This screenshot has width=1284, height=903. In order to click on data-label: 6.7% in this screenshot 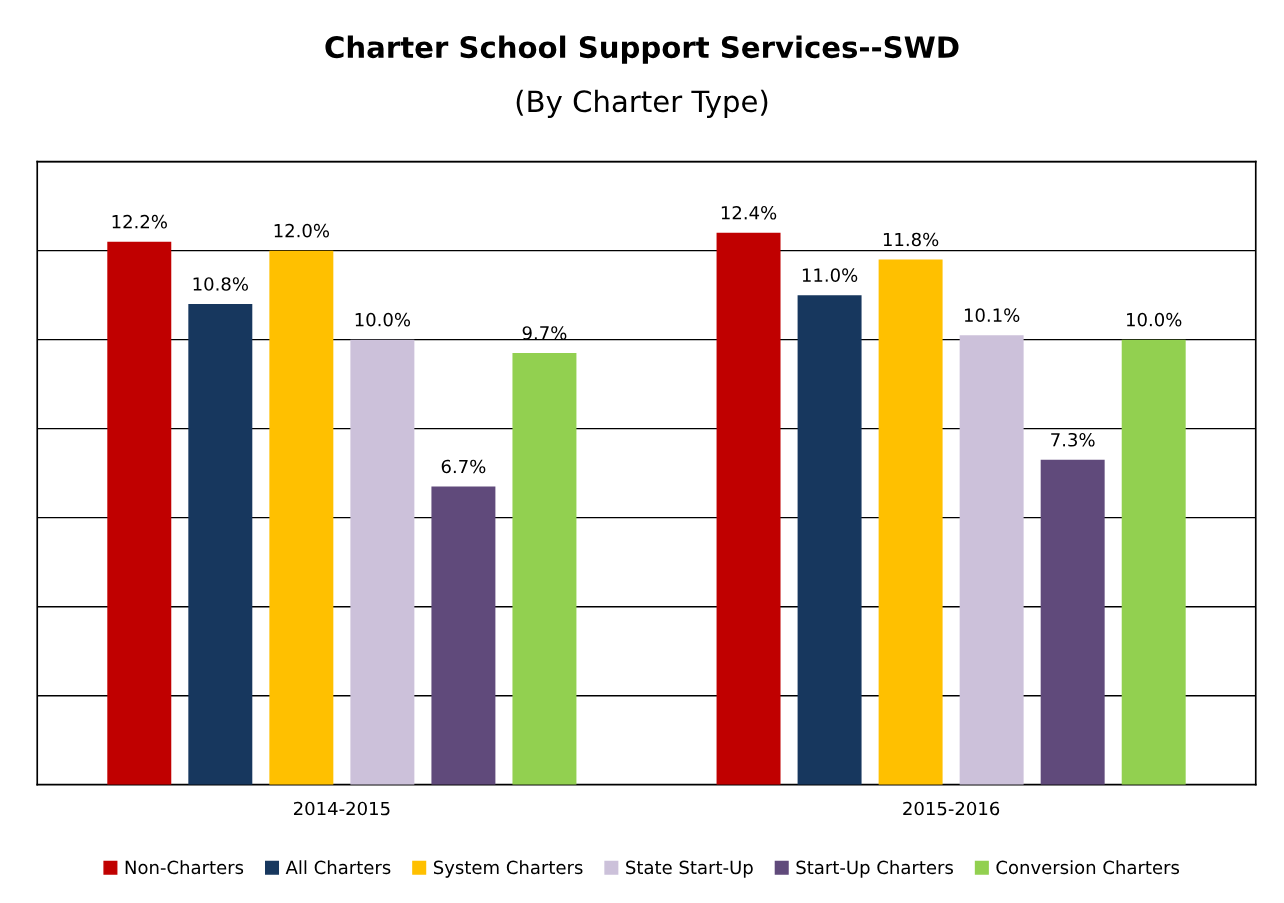, I will do `click(463, 466)`.